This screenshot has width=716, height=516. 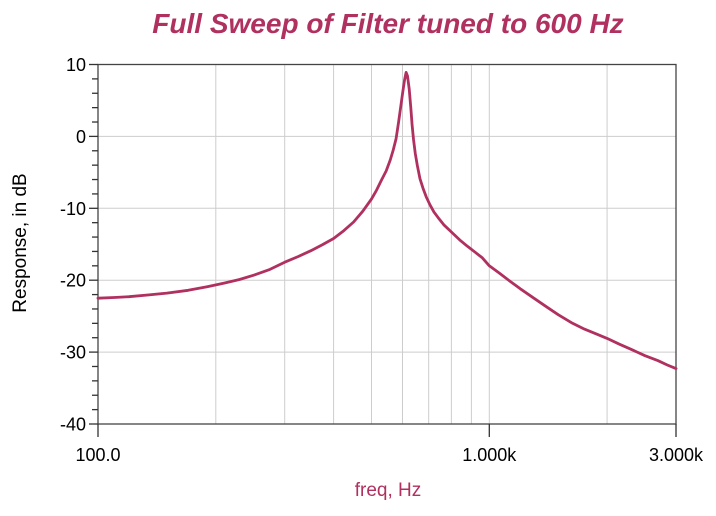 I want to click on x-axis-title: freq, Hz, so click(x=388, y=490).